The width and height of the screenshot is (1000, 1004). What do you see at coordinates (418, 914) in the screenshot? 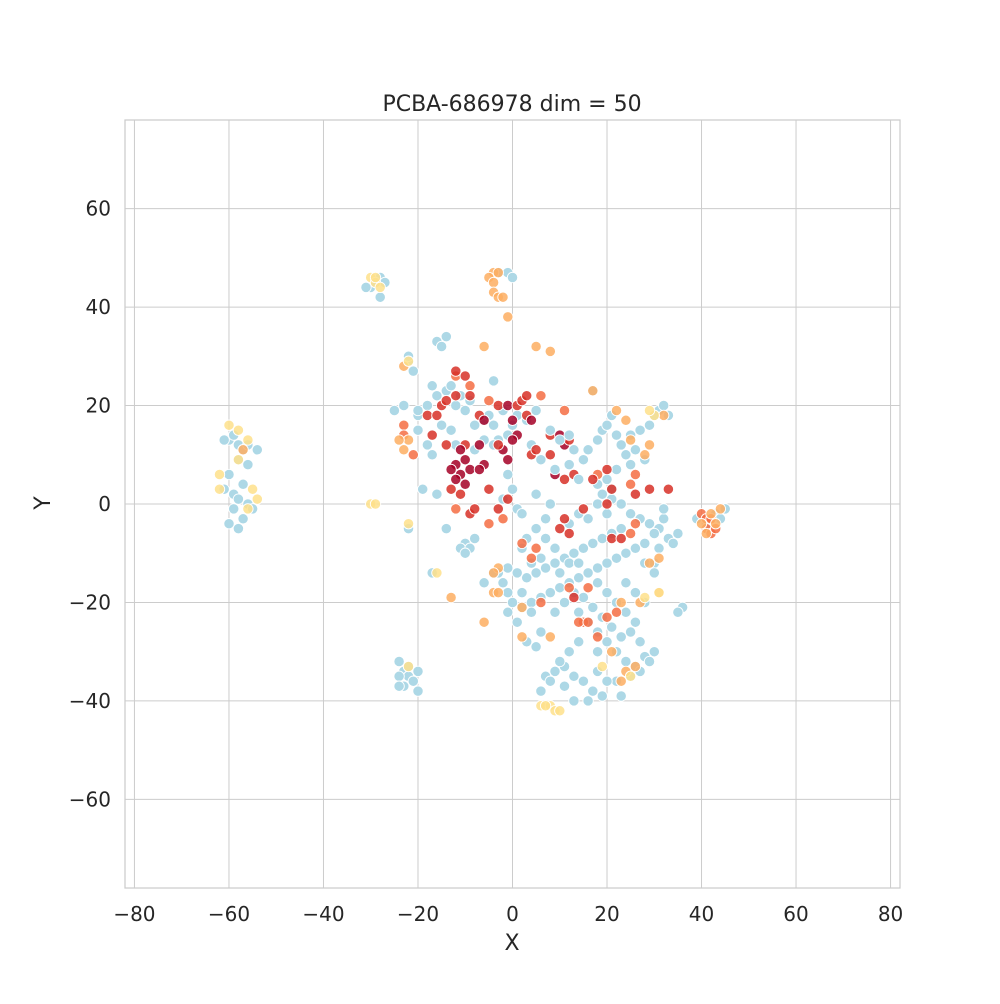
I see `x-tick-label: −20` at bounding box center [418, 914].